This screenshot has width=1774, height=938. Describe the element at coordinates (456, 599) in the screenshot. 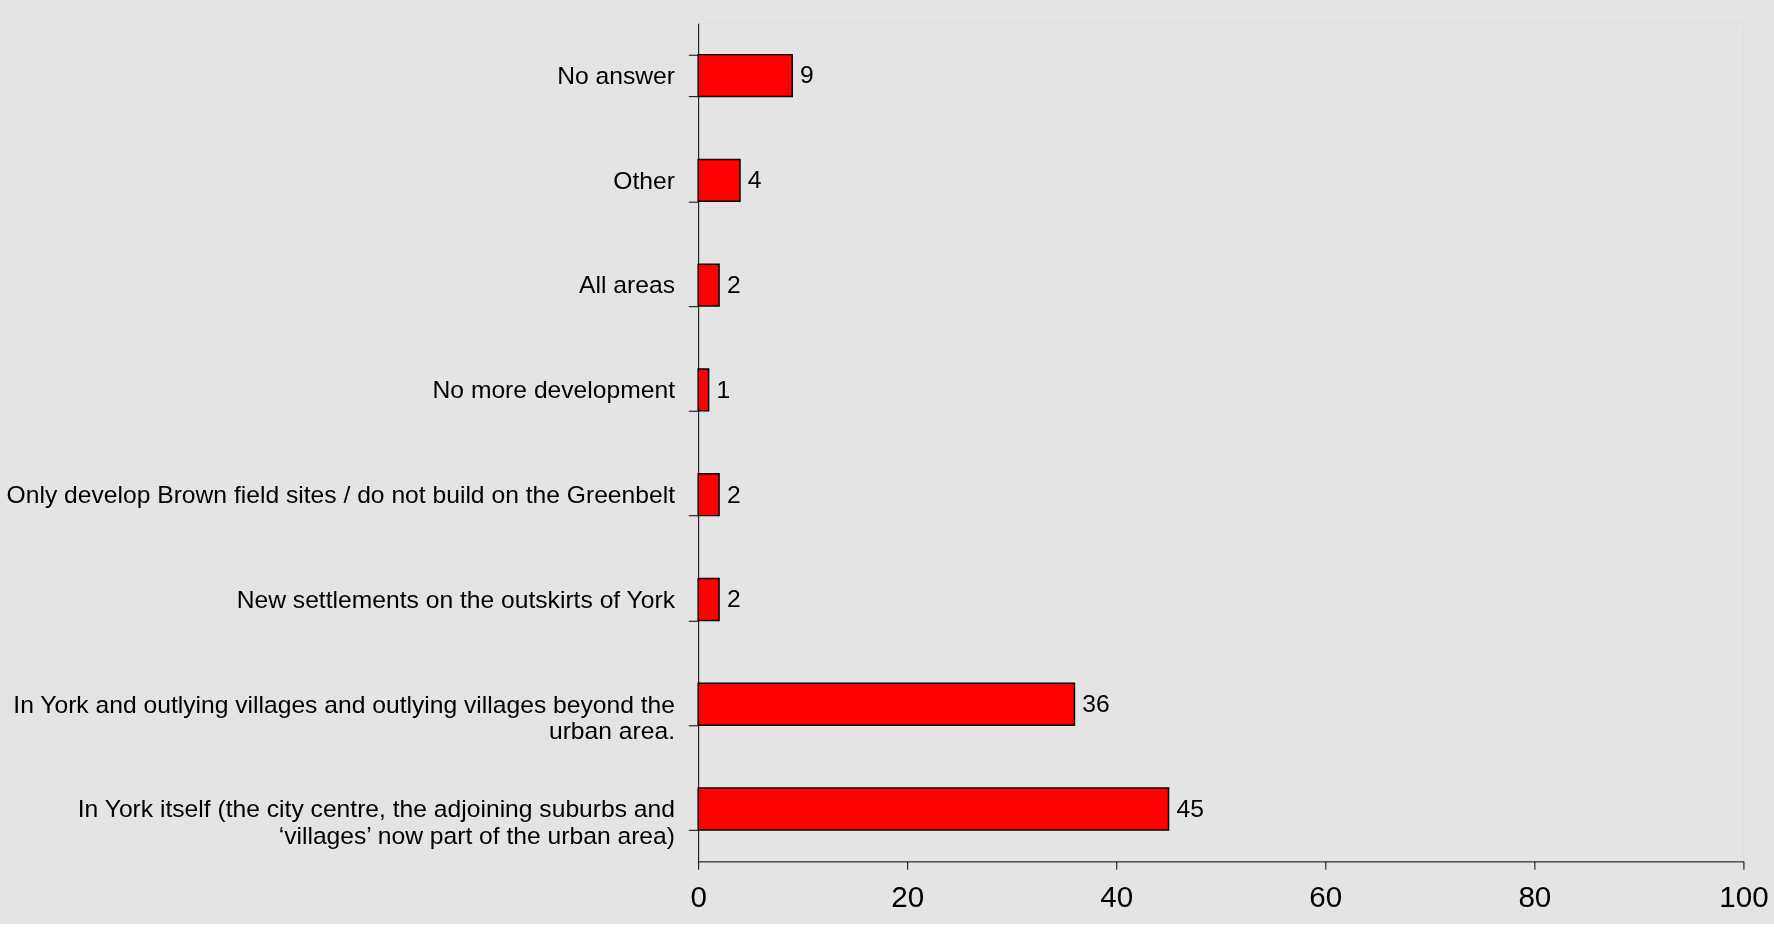

I see `y-tick-label: New settlements on the outskirts of York` at that location.